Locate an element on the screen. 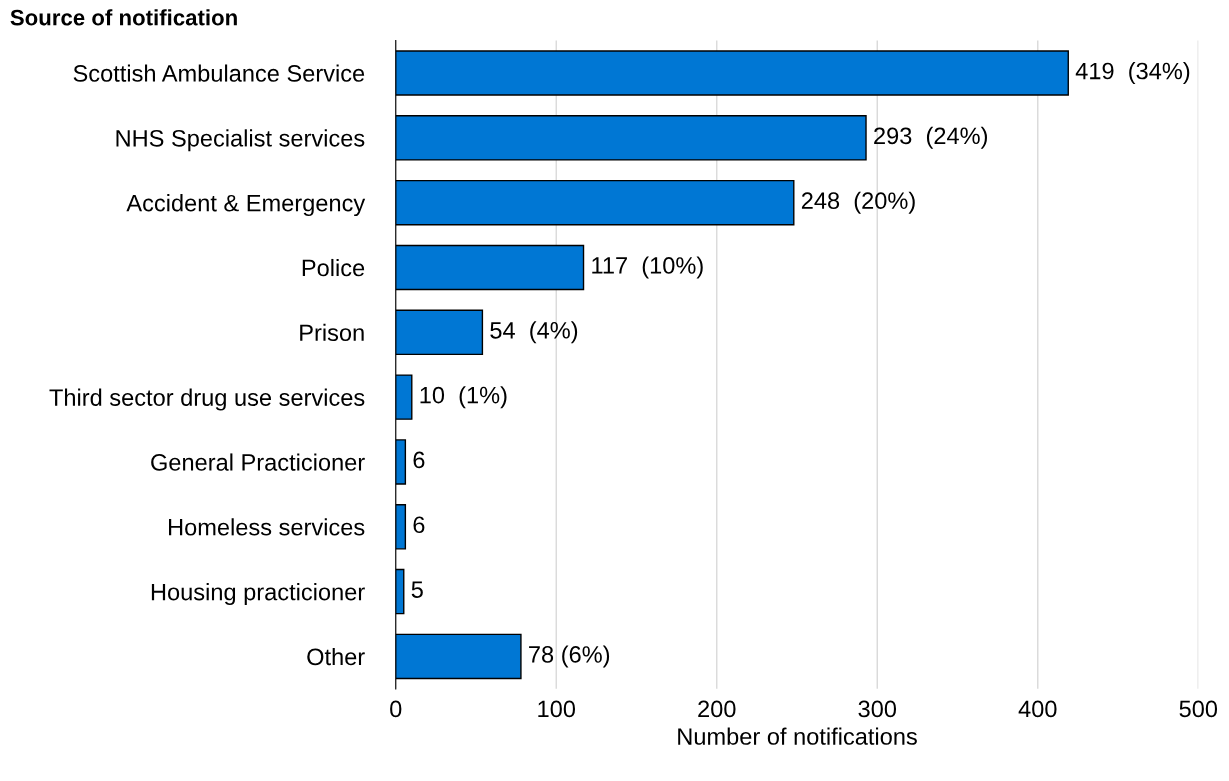 The image size is (1229, 781). data-label: 117 (10%) is located at coordinates (647, 267).